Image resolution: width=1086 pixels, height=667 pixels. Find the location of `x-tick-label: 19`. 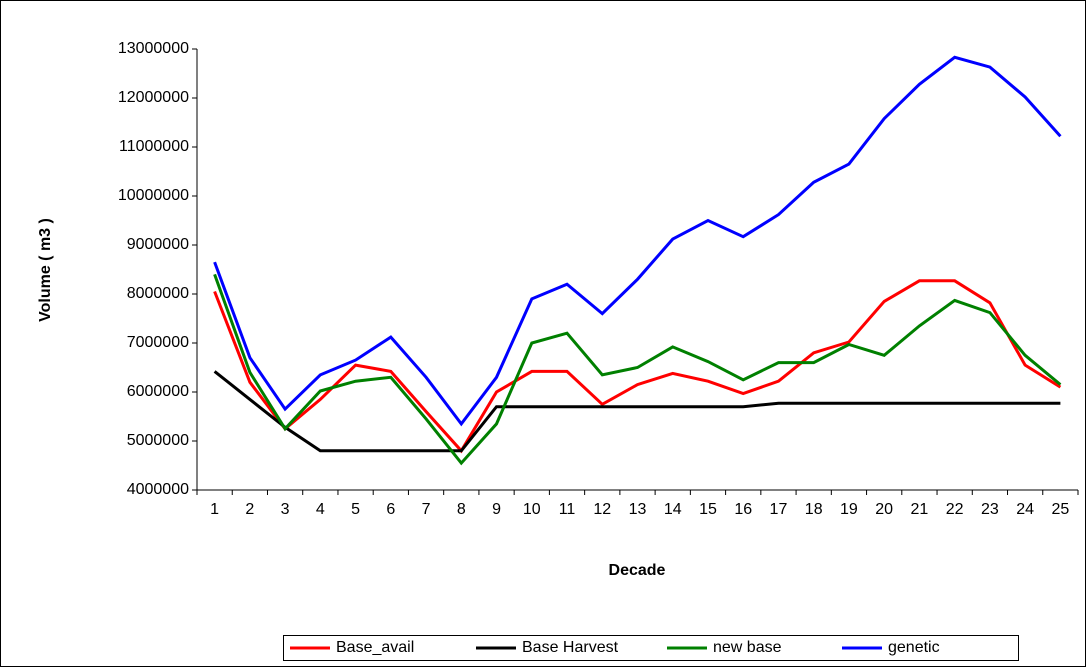

x-tick-label: 19 is located at coordinates (849, 509).